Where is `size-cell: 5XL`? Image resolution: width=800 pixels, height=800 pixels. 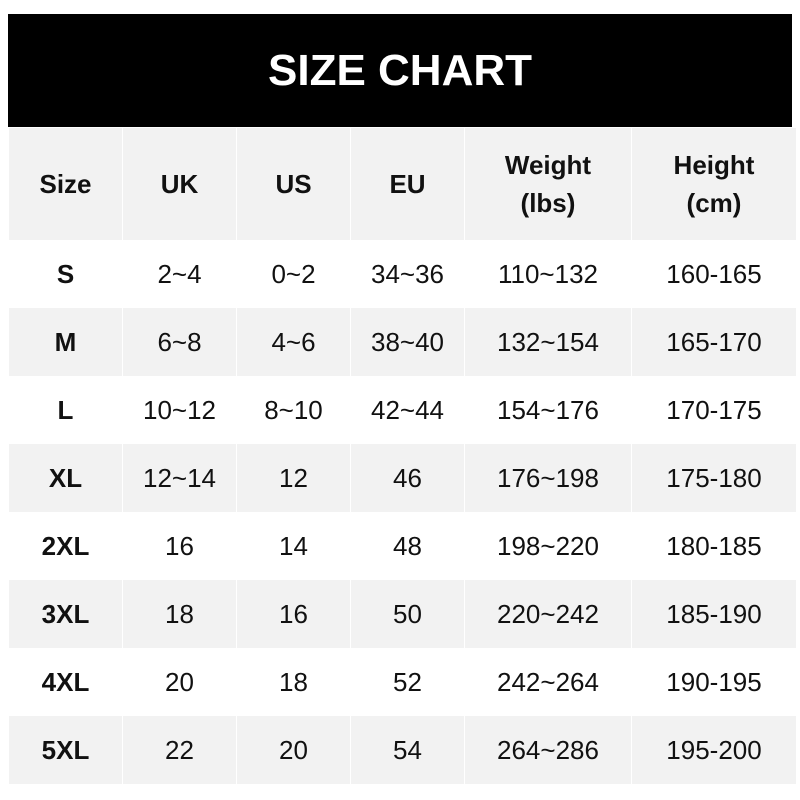 size-cell: 5XL is located at coordinates (65, 750).